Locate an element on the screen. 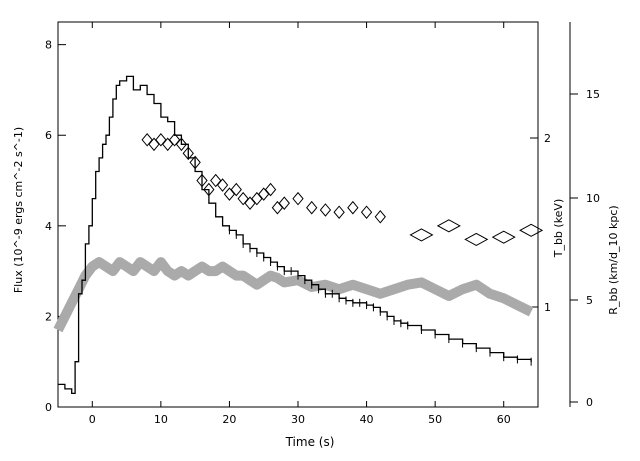 The image size is (640, 461). y-tick-label: 2 is located at coordinates (48, 316).